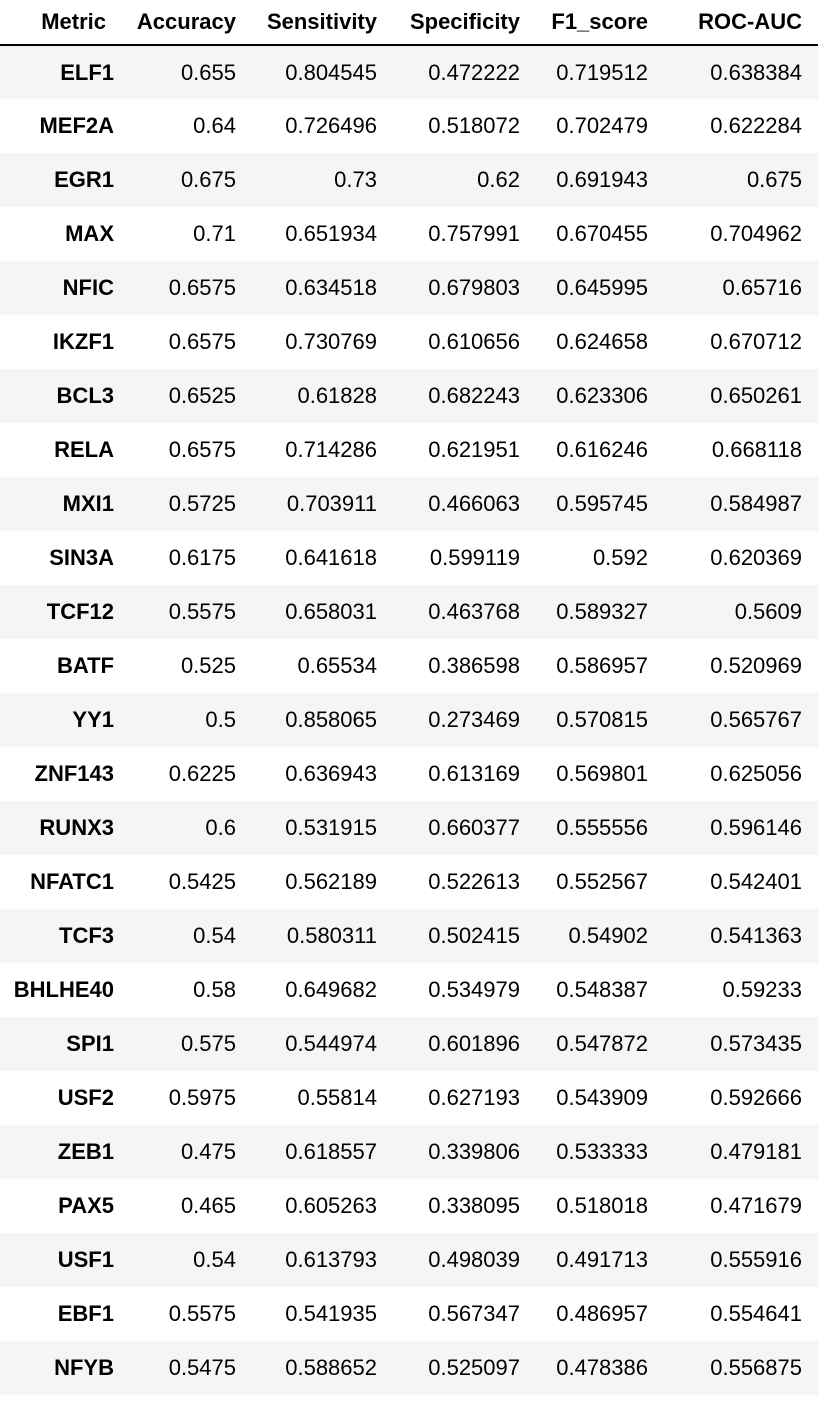 This screenshot has width=818, height=1412. What do you see at coordinates (741, 23) in the screenshot?
I see `column-header-roc-auc: ROC-AUC` at bounding box center [741, 23].